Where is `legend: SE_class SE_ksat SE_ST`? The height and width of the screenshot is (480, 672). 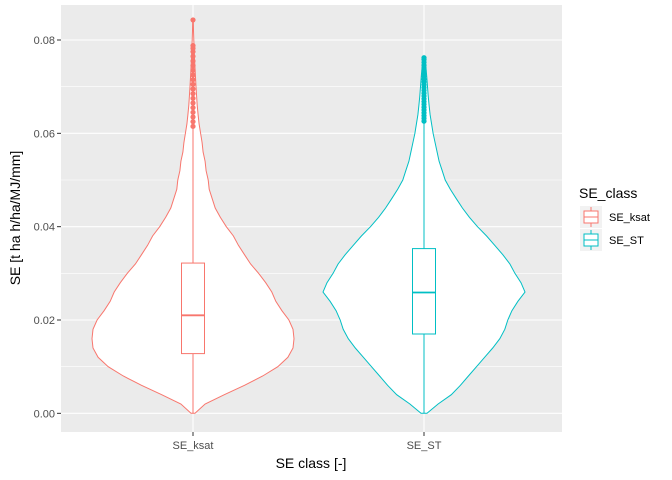
legend: SE_class SE_ksat SE_ST is located at coordinates (614, 218).